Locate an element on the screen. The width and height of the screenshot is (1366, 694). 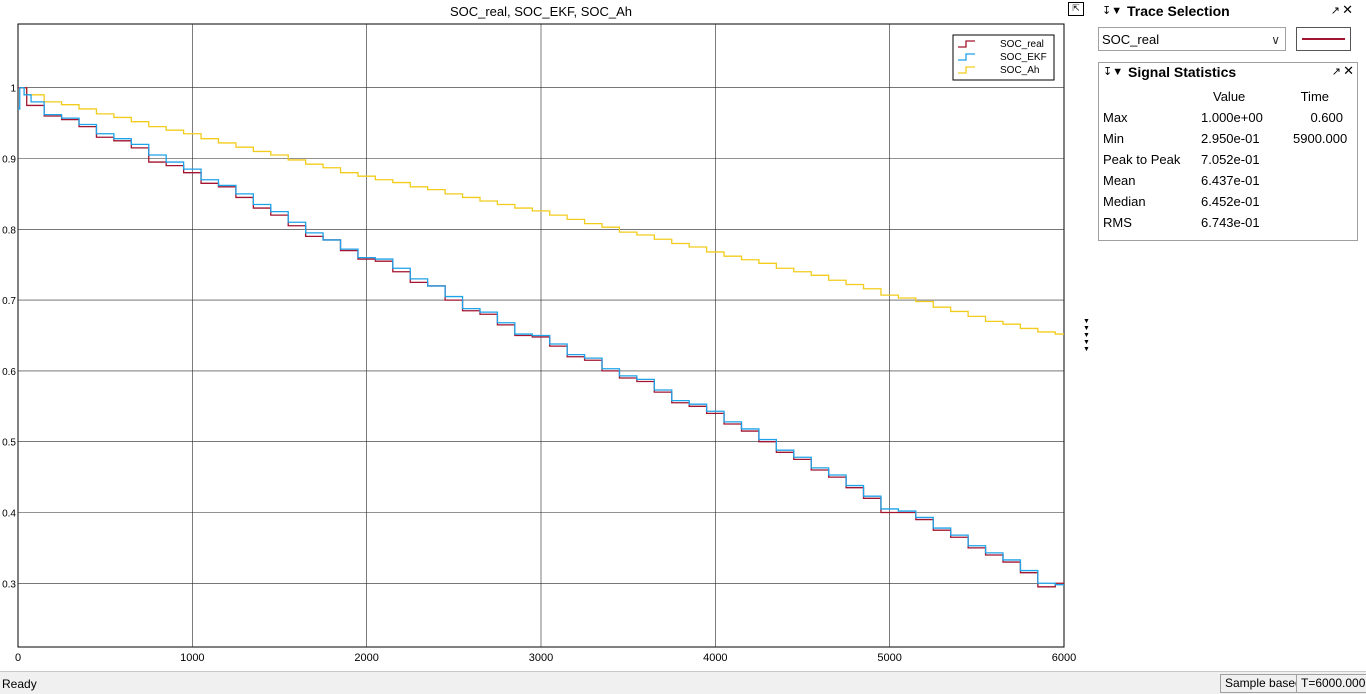
y-tick-label: 0.5 is located at coordinates (9, 443).